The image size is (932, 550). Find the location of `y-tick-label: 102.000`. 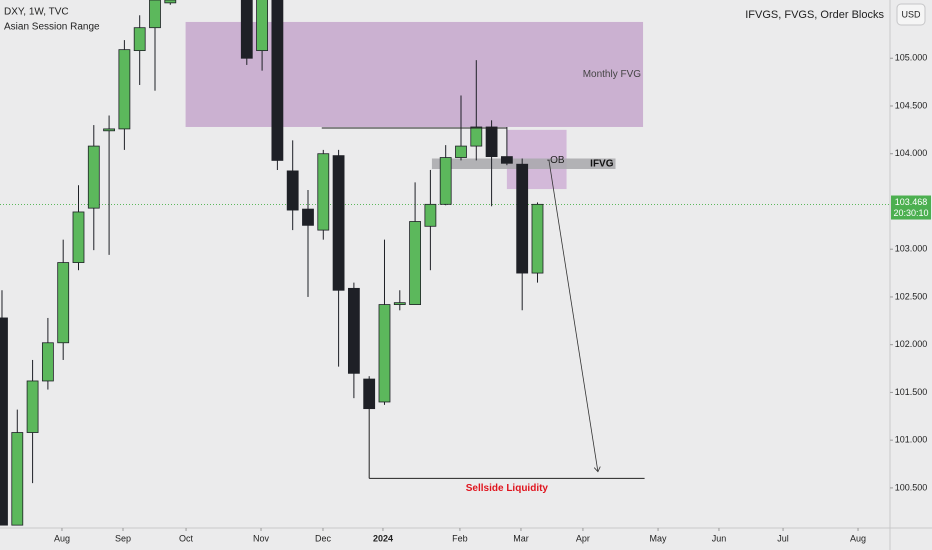

y-tick-label: 102.000 is located at coordinates (911, 344).